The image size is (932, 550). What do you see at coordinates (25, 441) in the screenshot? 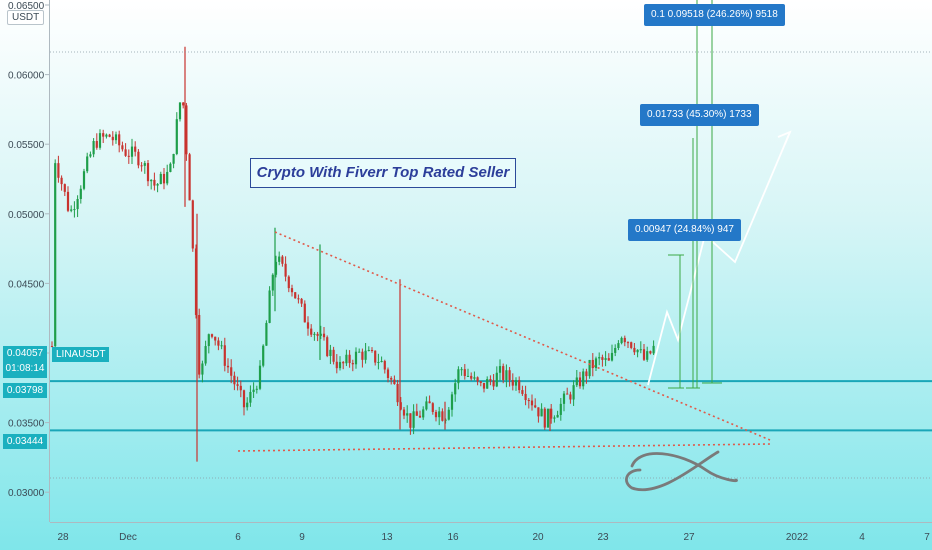
I see `level-tag-lower: 0.03444` at bounding box center [25, 441].